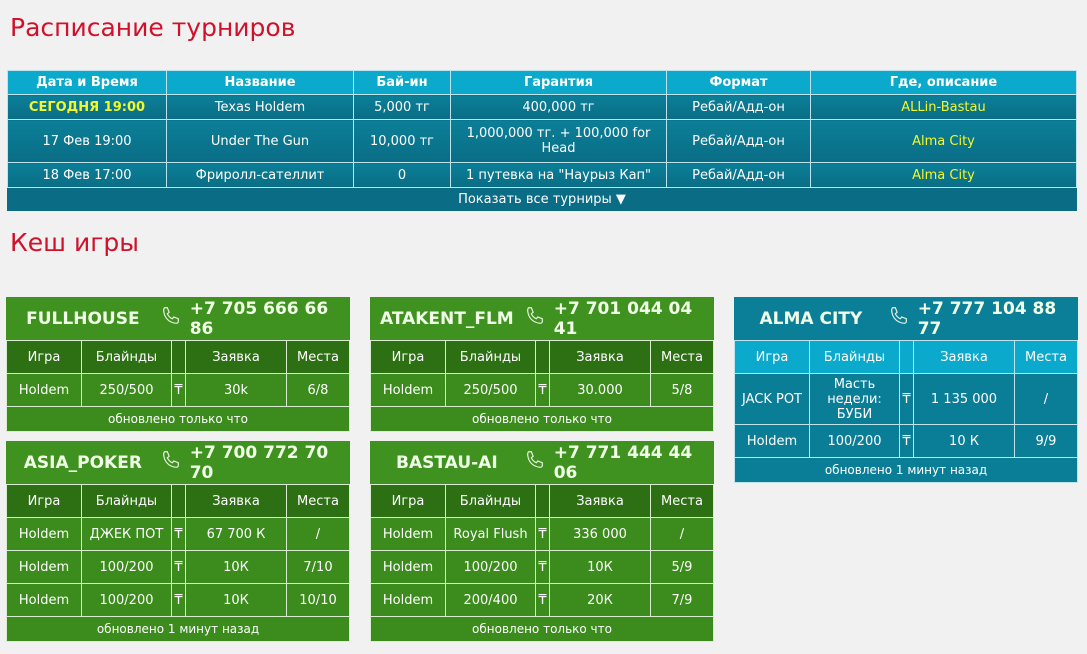  What do you see at coordinates (811, 318) in the screenshot?
I see `club-name: ALMA CITY` at bounding box center [811, 318].